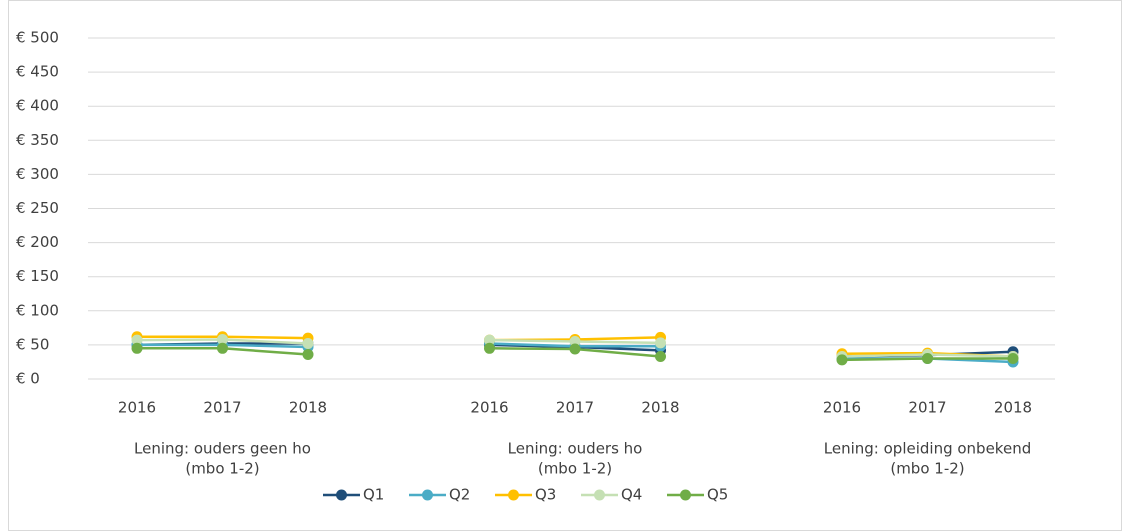  Describe the element at coordinates (222, 449) in the screenshot. I see `group-label: Lening: ouders geen ho` at that location.